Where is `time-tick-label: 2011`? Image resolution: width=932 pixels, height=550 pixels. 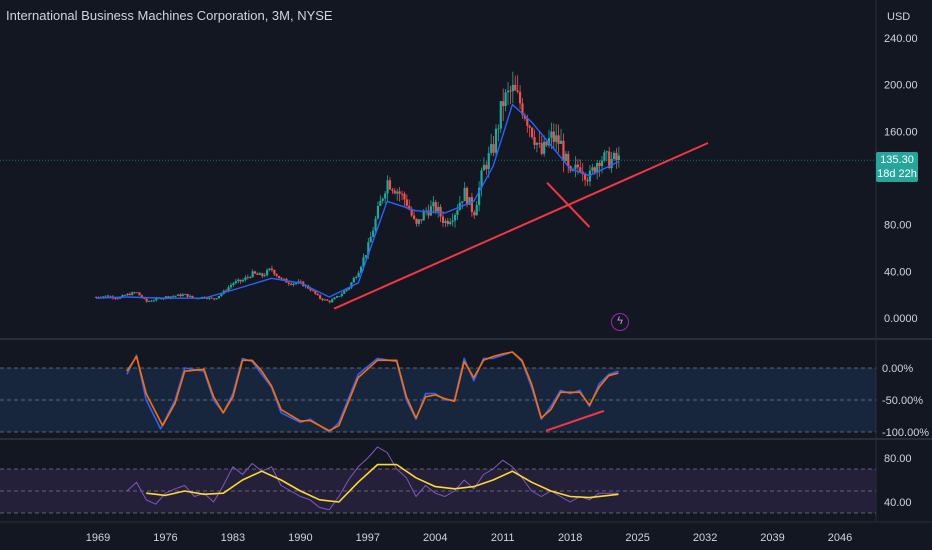 time-tick-label: 2011 is located at coordinates (503, 538).